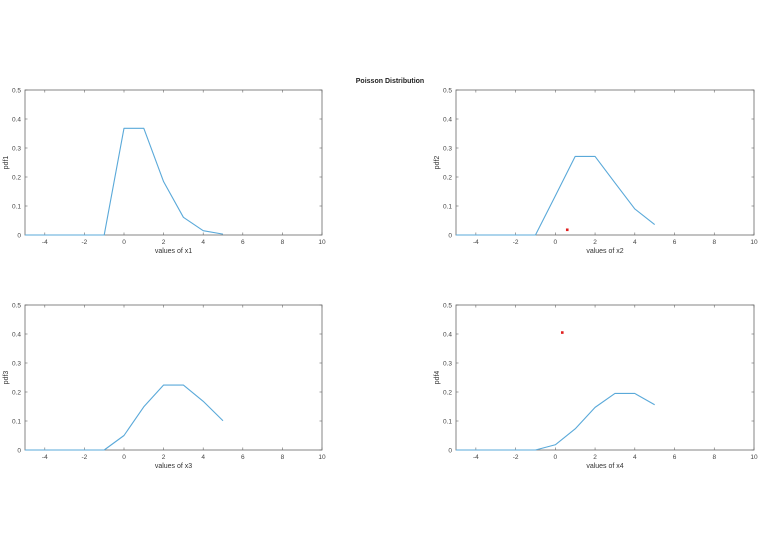  I want to click on x-axis-label: values of x3, so click(173, 466).